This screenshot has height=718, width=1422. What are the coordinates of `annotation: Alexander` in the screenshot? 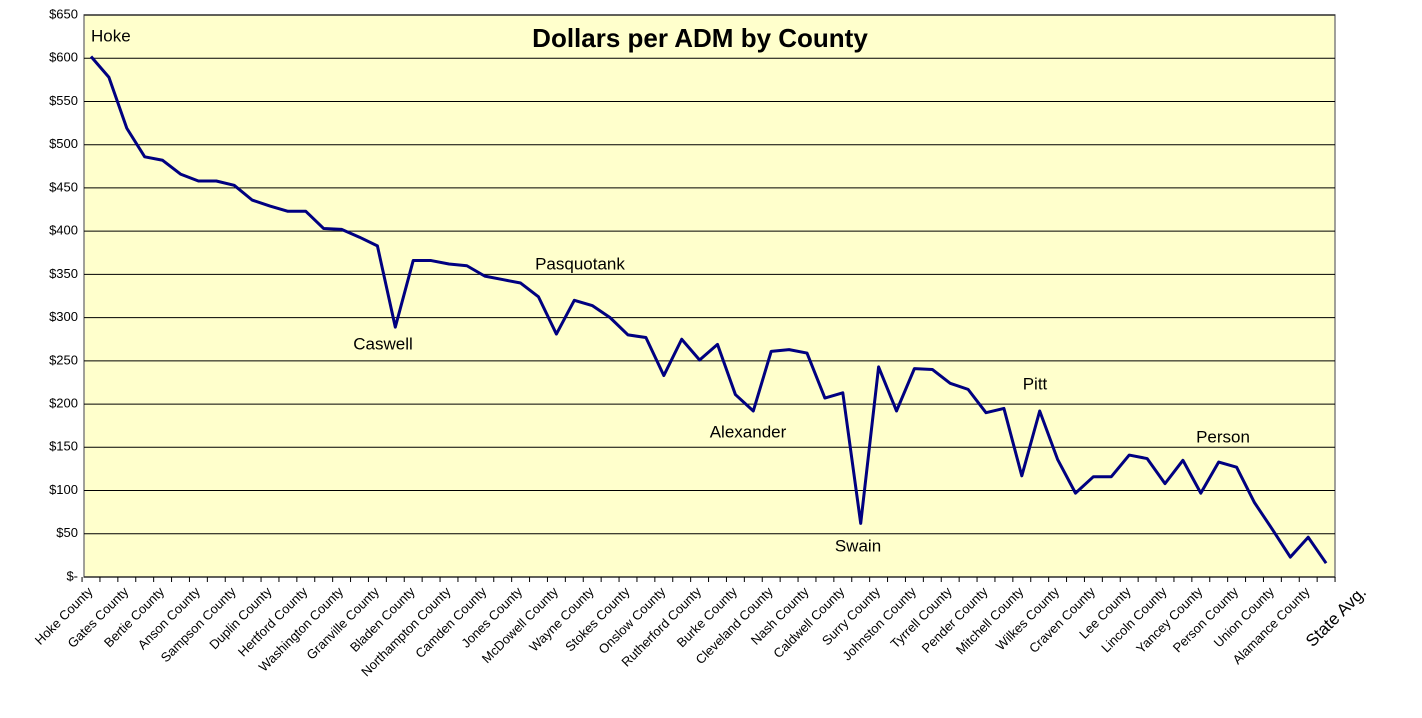 It's located at (748, 431).